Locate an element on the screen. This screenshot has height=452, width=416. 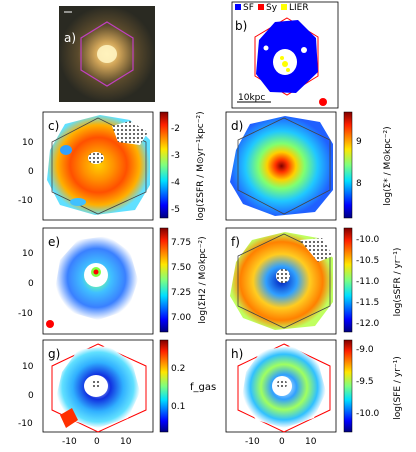
legend-label-lier: LIER is located at coordinates (299, 8).